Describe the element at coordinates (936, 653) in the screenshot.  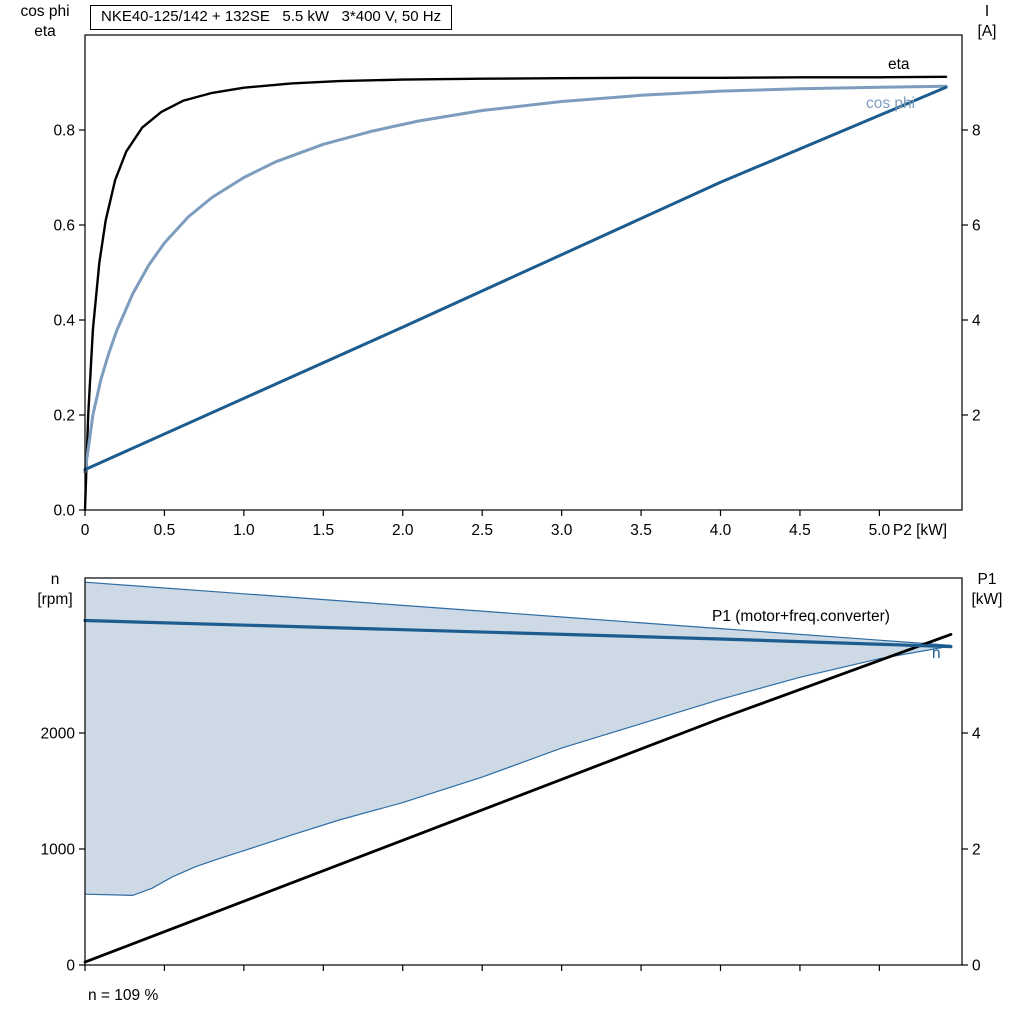
I see `n-curve-label: n` at that location.